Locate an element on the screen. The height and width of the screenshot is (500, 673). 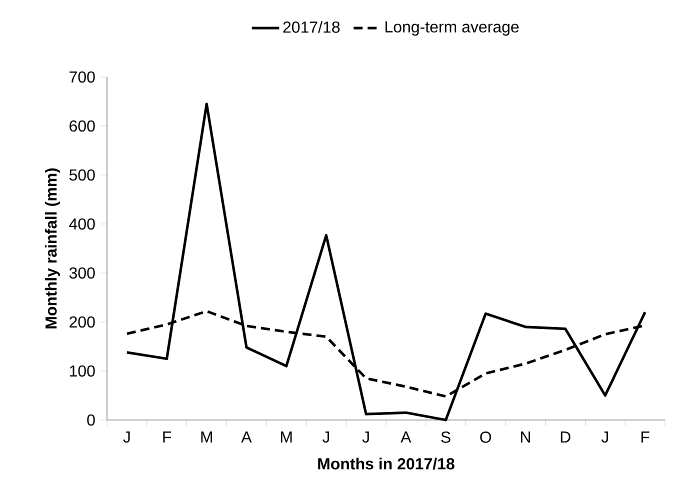
y-tick-label: 100 is located at coordinates (82, 371).